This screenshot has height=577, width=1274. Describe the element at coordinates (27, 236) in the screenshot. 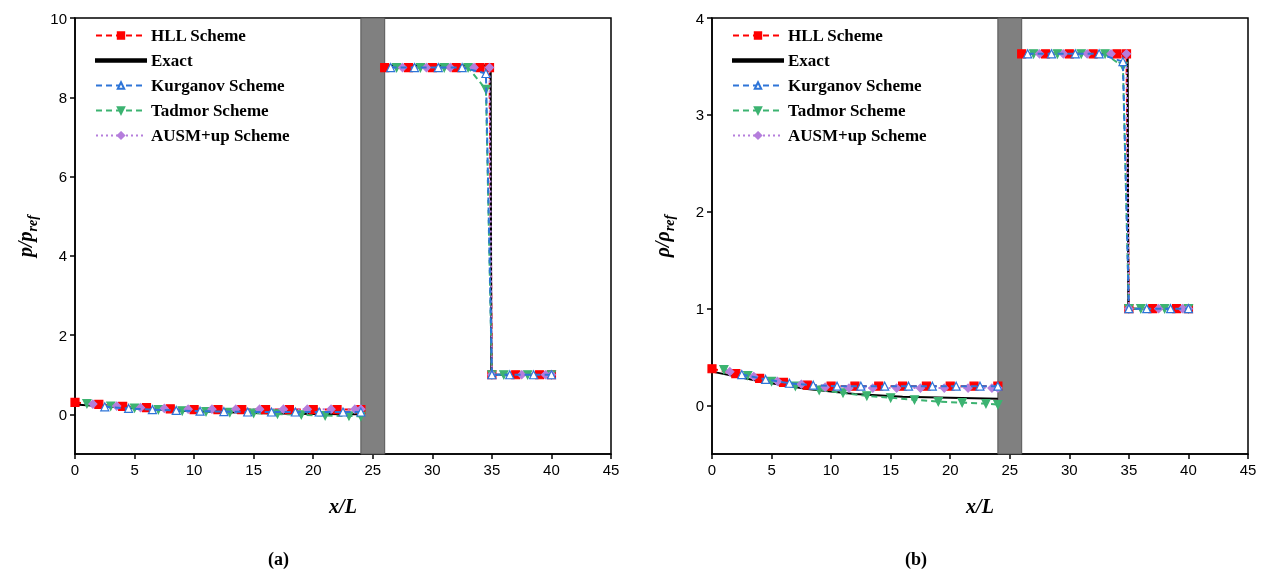

I see `y-axis-title: p/pref` at that location.